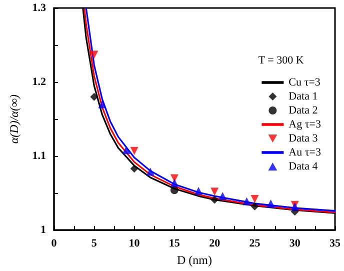  Describe the element at coordinates (303, 110) in the screenshot. I see `legend-label: Data 2` at that location.